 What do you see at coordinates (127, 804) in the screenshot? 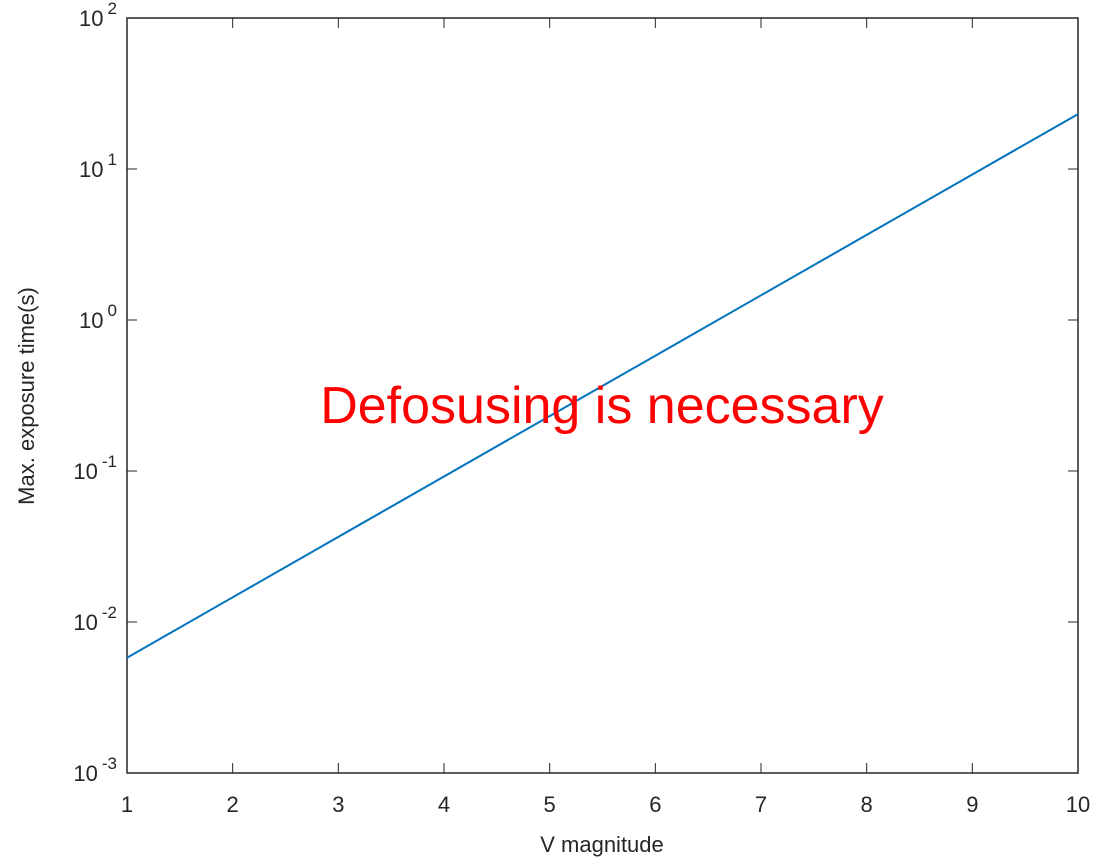
I see `x-tick-label: 1` at bounding box center [127, 804].